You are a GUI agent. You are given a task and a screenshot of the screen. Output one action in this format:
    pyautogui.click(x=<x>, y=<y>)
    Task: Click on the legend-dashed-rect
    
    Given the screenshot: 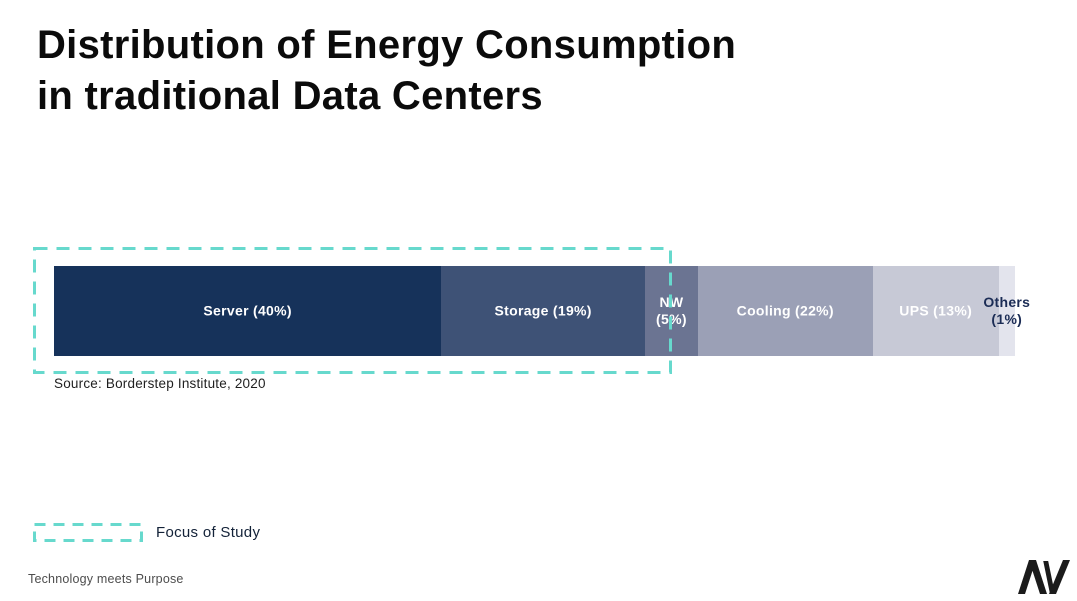 What is the action you would take?
    pyautogui.click(x=88, y=532)
    